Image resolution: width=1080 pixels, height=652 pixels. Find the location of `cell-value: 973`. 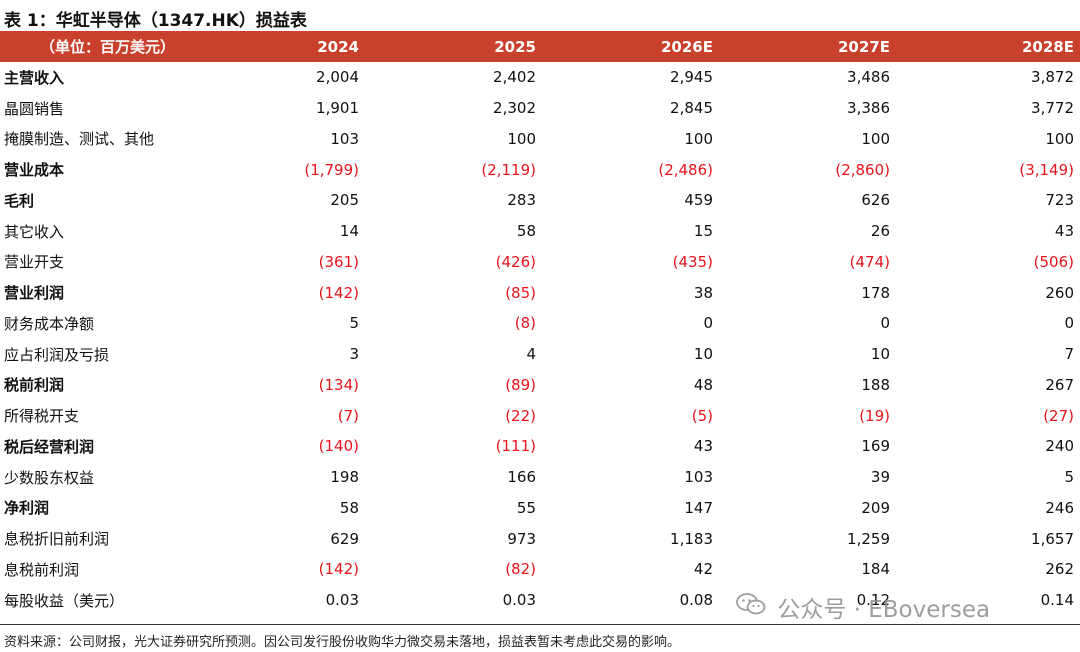

cell-value: 973 is located at coordinates (521, 538).